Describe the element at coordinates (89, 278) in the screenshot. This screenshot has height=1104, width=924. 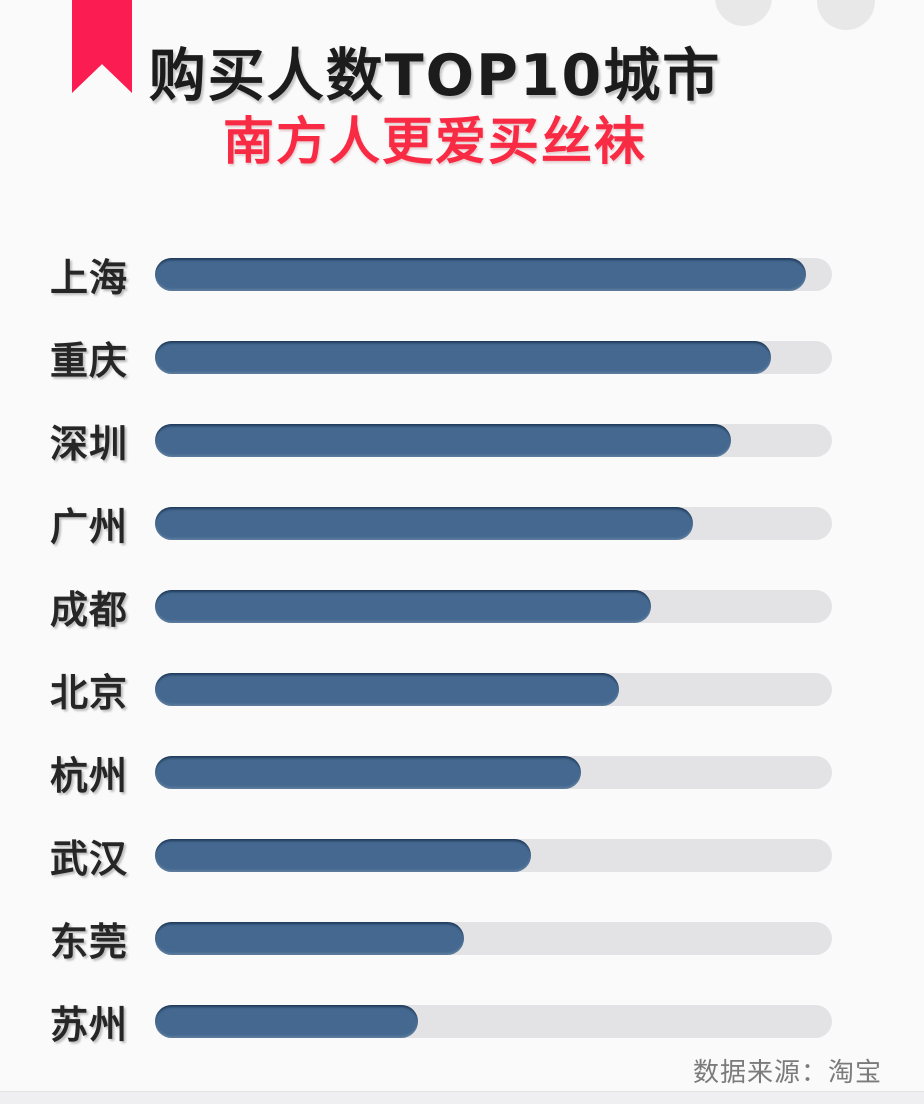
I see `city-label: 上海` at that location.